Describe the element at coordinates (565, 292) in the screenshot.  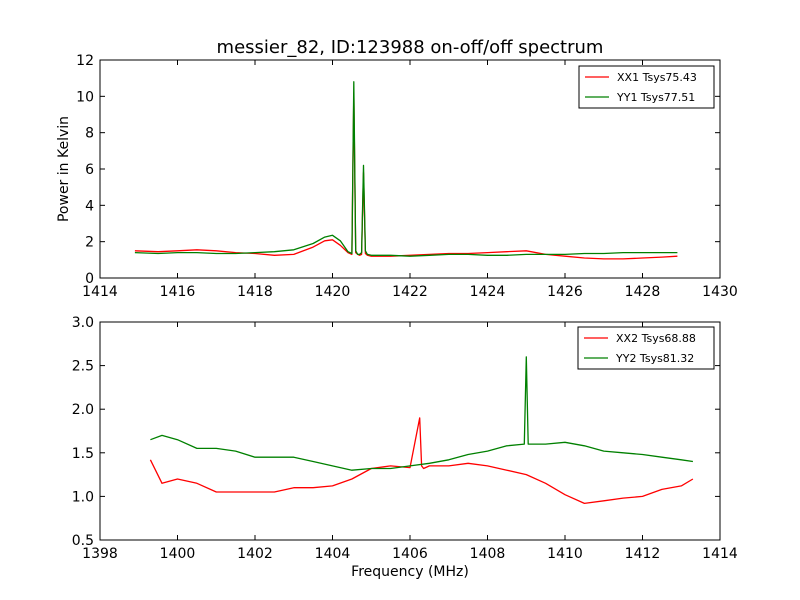
I see `x-tick-label: 1426` at that location.